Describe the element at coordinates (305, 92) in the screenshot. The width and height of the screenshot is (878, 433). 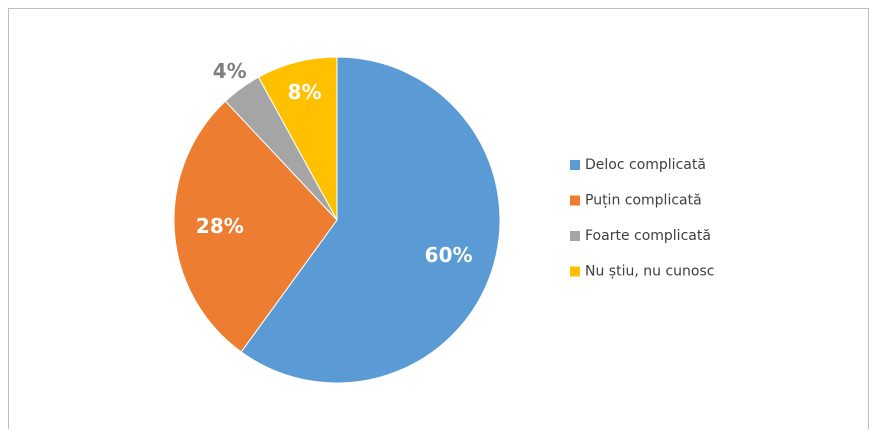
I see `data-label: 8%` at that location.